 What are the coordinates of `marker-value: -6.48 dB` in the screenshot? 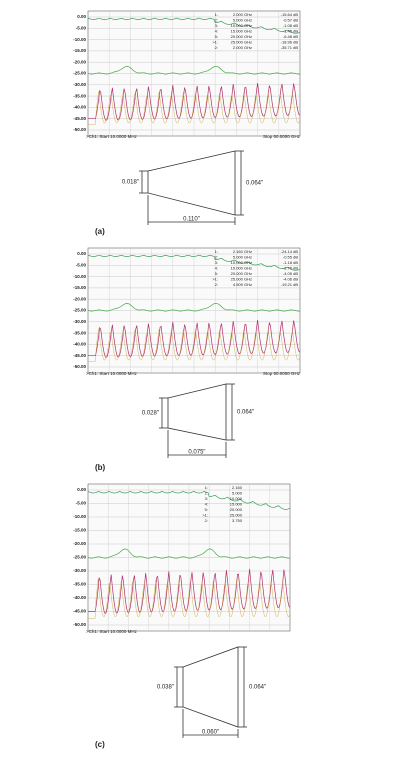 It's located at (290, 36).